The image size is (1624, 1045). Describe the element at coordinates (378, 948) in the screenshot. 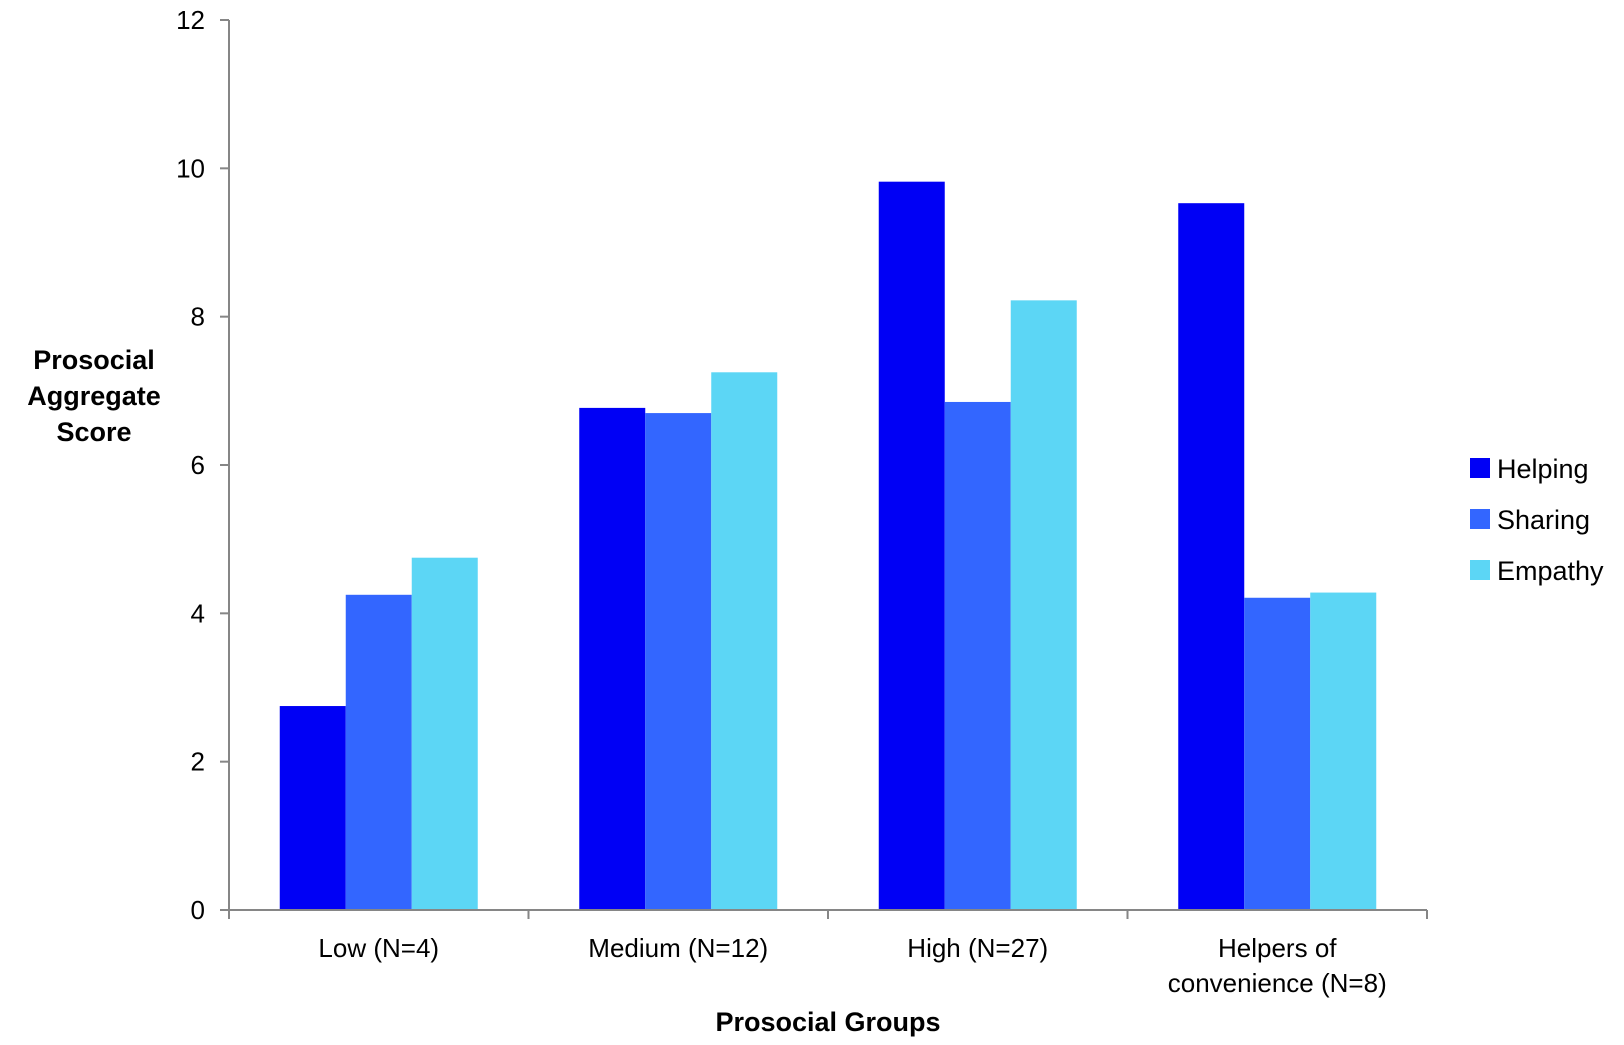

I see `x-tick-label: Low (N=4)` at that location.